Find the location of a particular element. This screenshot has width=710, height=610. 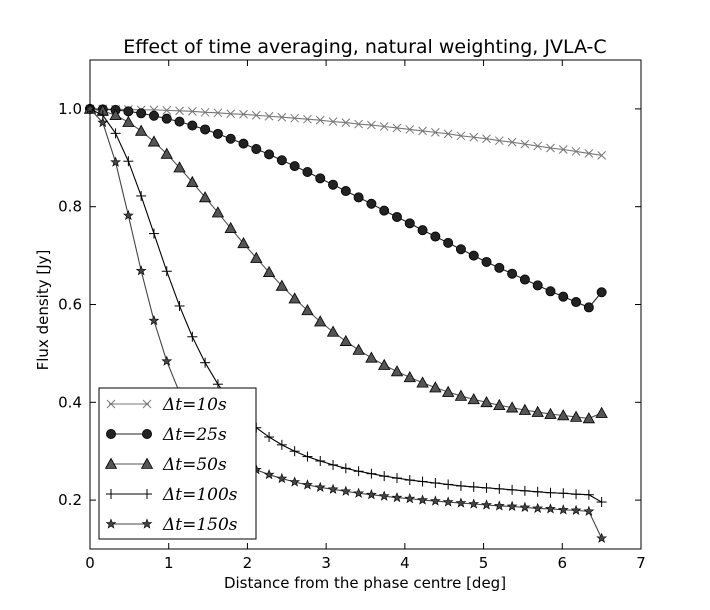

y-tick-label: 0.2 is located at coordinates (70, 500).